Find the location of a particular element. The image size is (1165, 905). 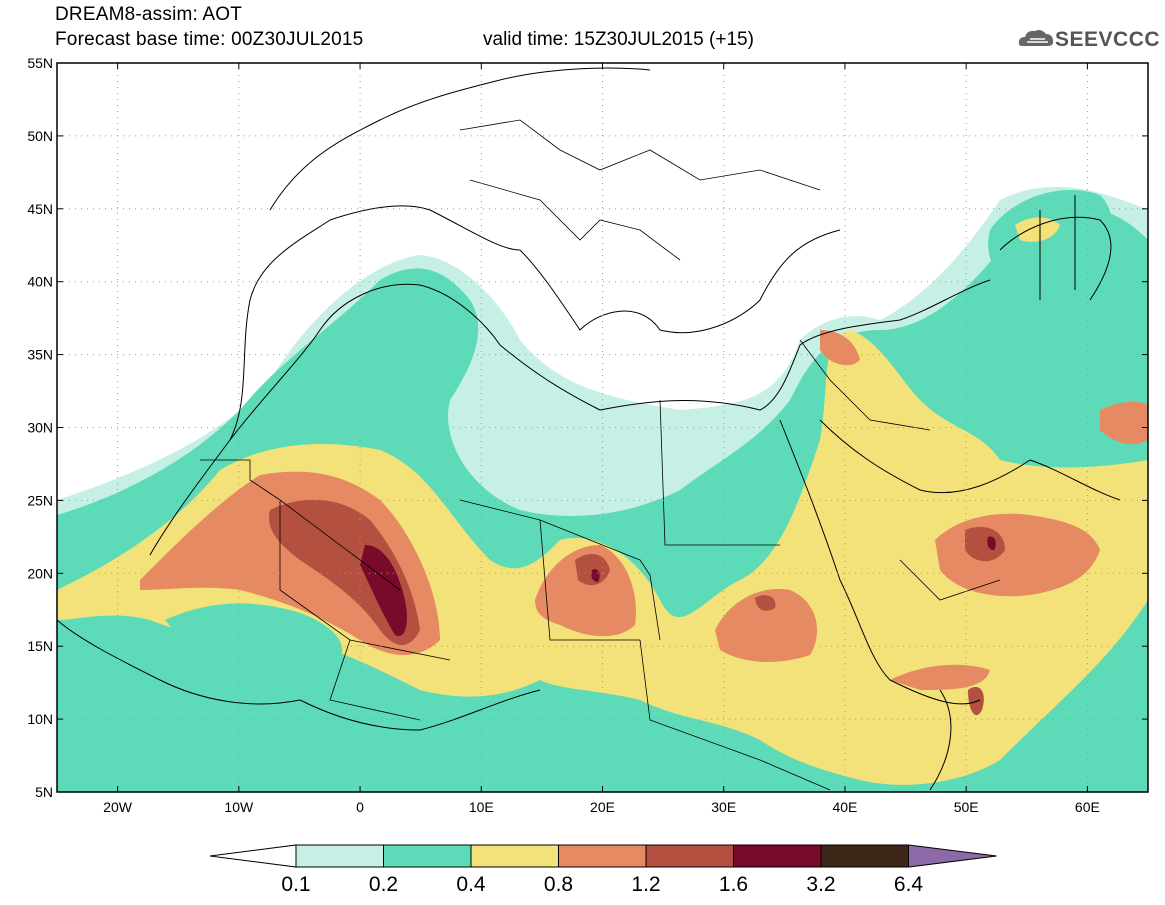

cloud-icon is located at coordinates (1036, 38).